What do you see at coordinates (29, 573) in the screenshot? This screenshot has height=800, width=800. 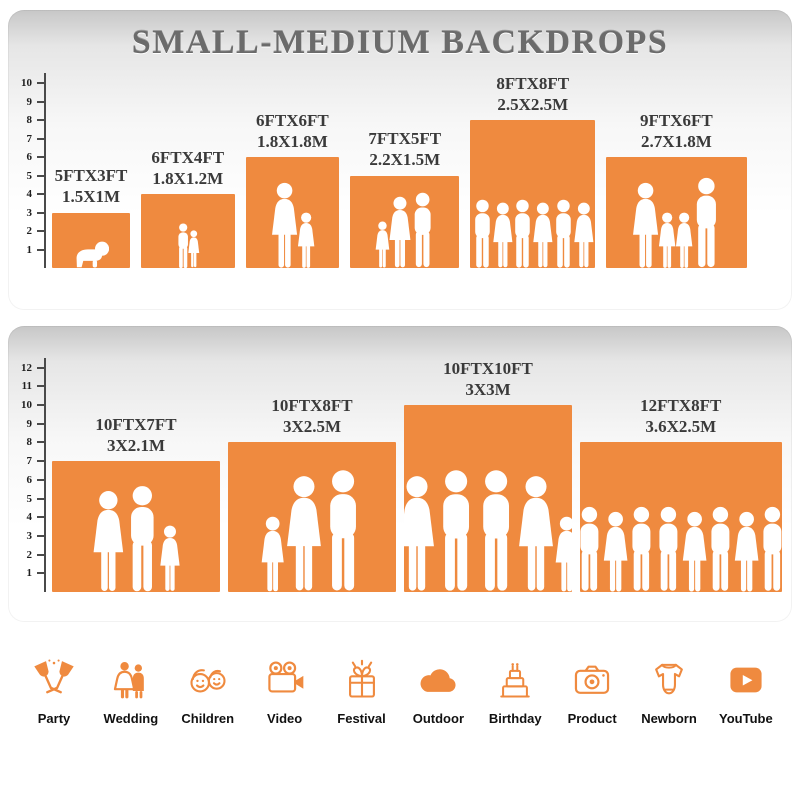 I see `axis-tick-label: 1` at bounding box center [29, 573].